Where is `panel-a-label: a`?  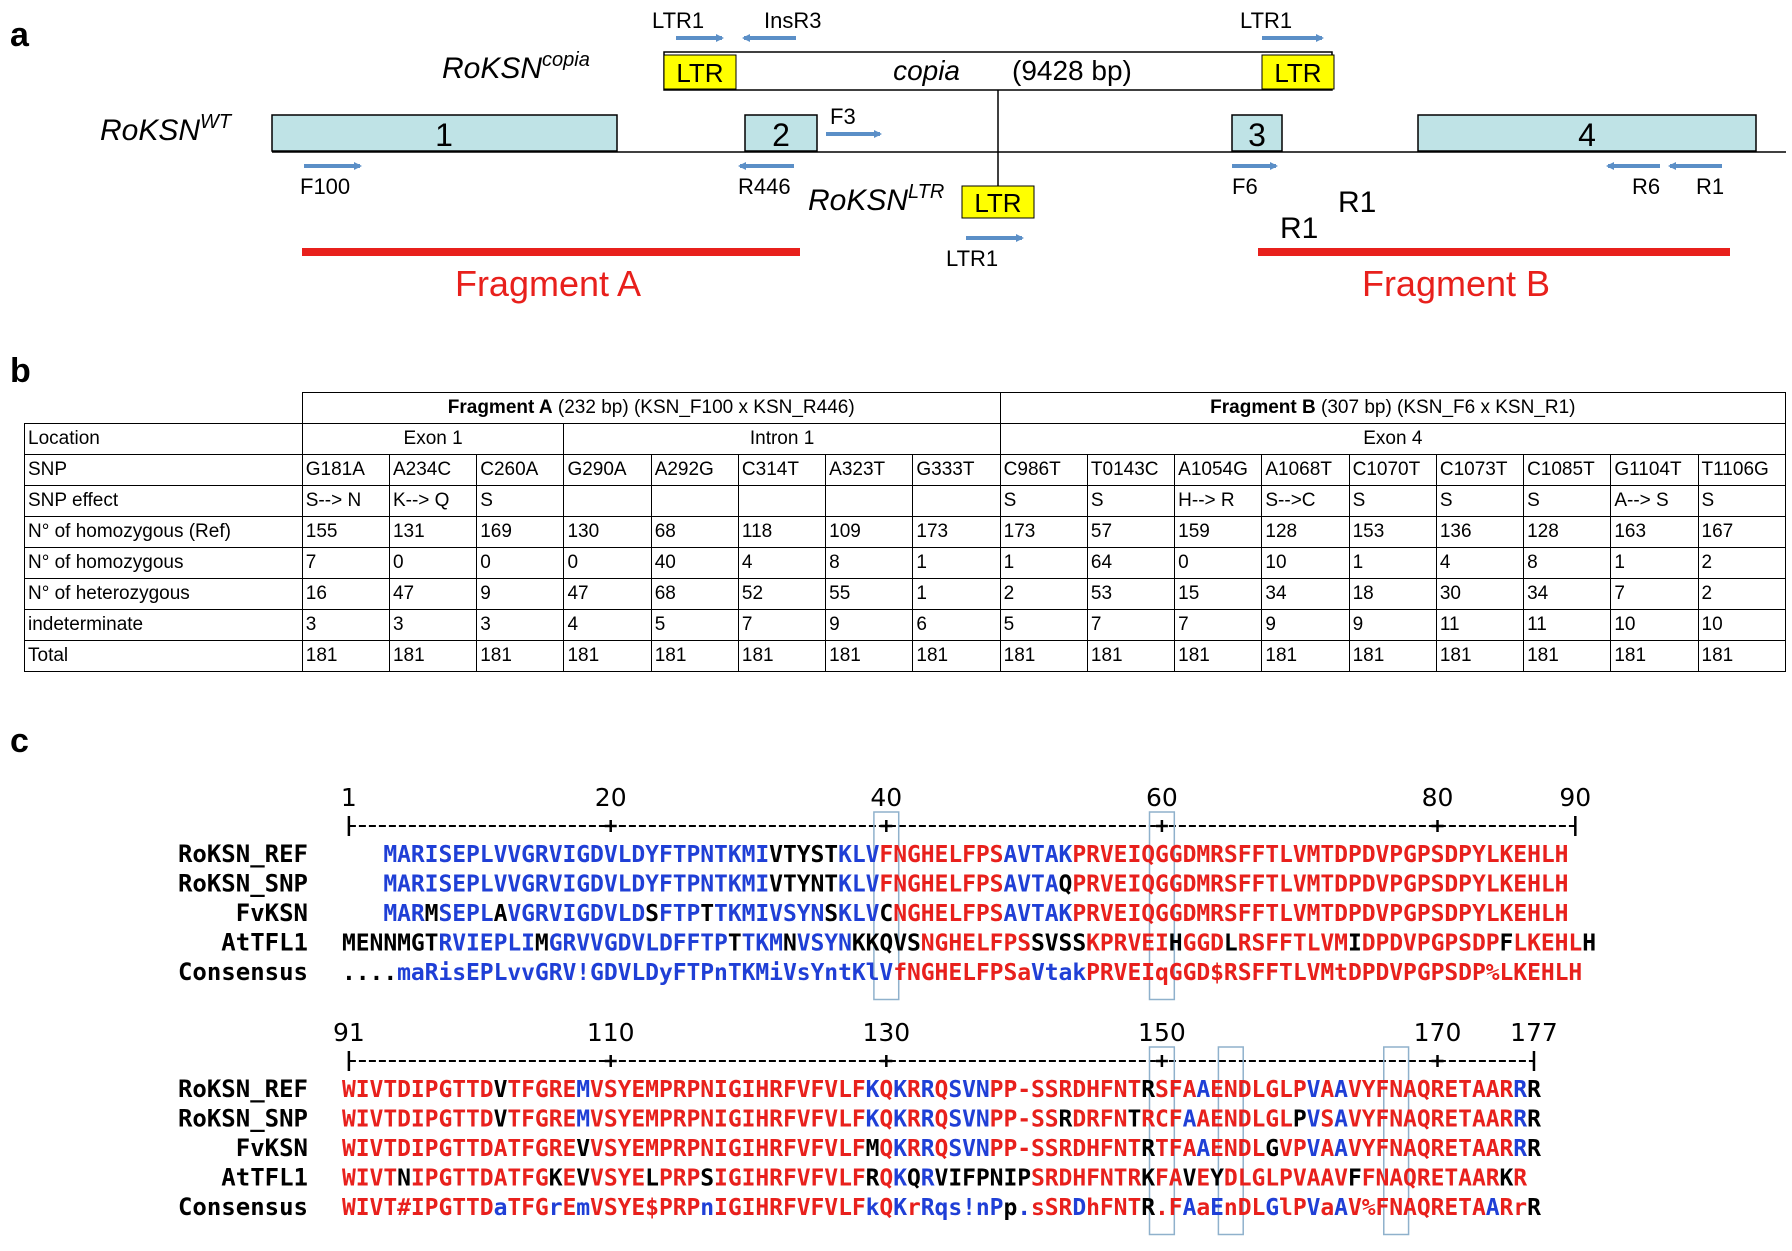
panel-a-label: a is located at coordinates (19, 35).